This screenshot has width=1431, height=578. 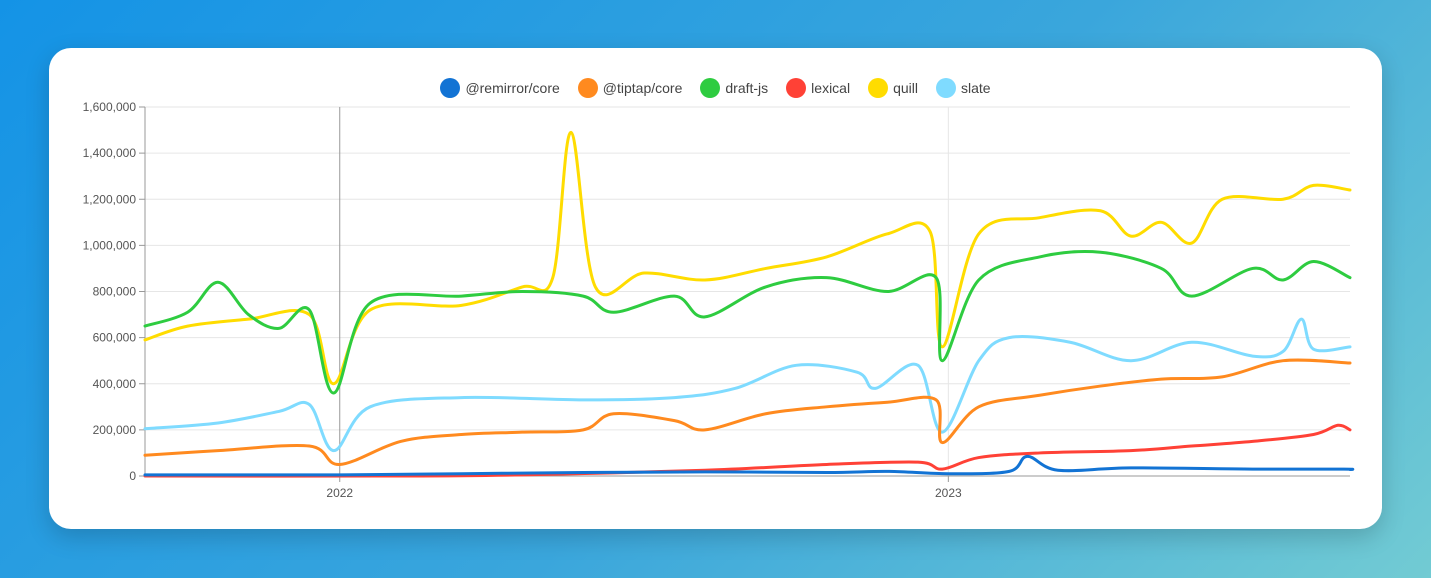 What do you see at coordinates (110, 153) in the screenshot?
I see `y-tick-label: 1,400,000` at bounding box center [110, 153].